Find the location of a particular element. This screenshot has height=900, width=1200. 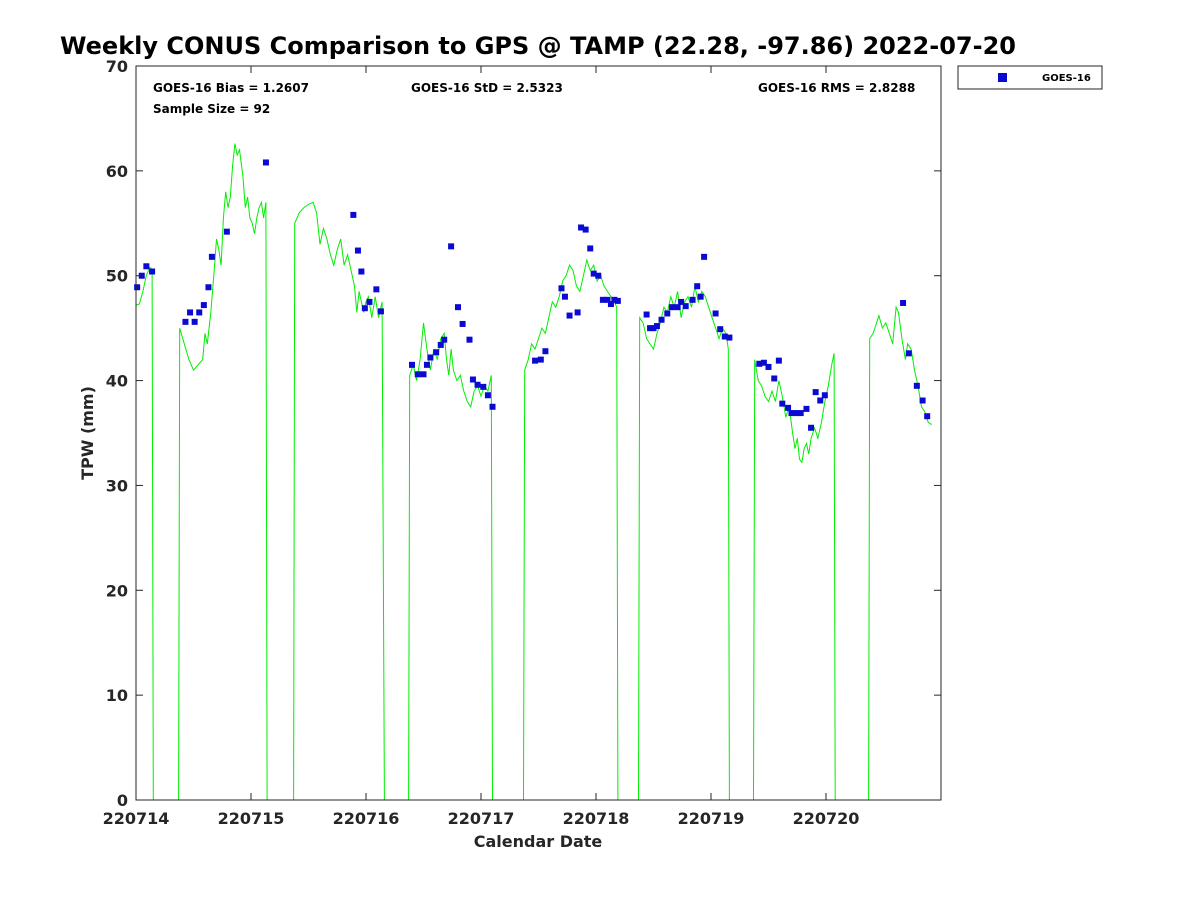

y-tick-label: 60 is located at coordinates (117, 171).